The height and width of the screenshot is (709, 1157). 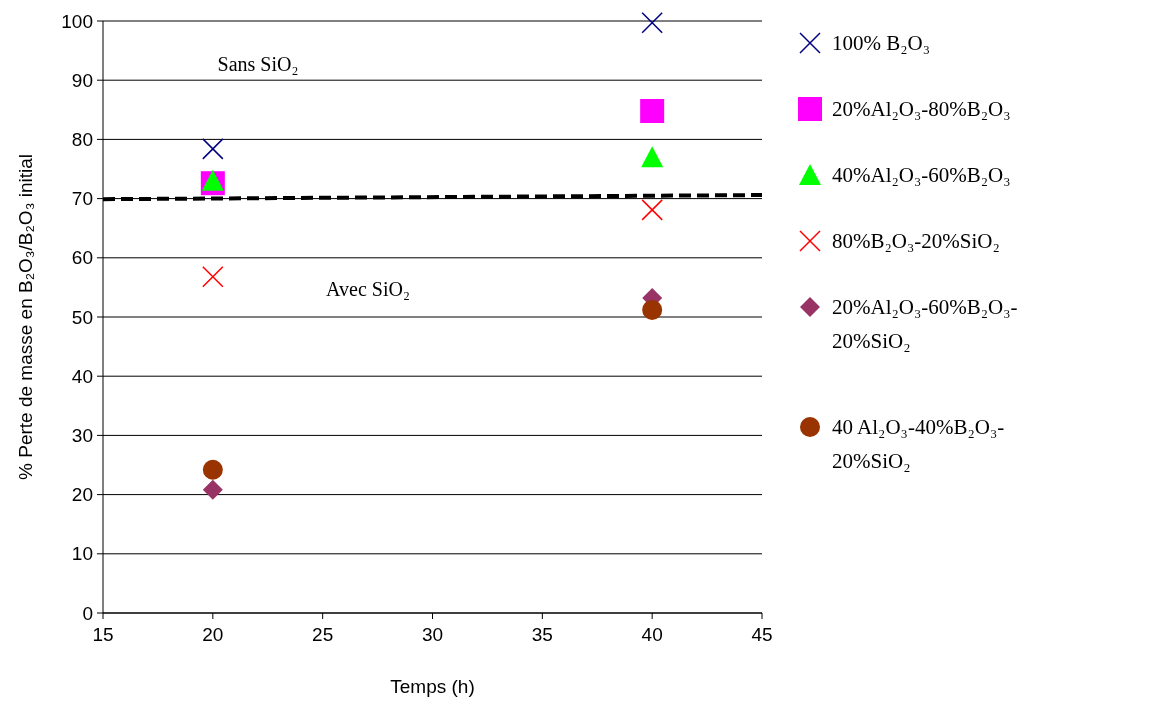 What do you see at coordinates (368, 289) in the screenshot?
I see `annotation: Avec SiO₂` at bounding box center [368, 289].